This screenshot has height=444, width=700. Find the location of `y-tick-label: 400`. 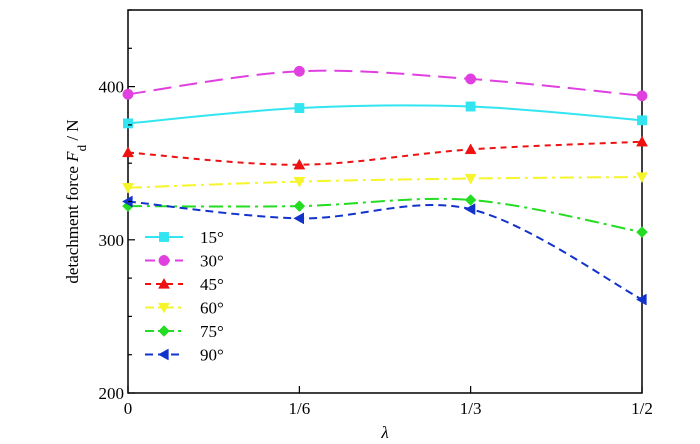

y-tick-label: 400 is located at coordinates (112, 87).